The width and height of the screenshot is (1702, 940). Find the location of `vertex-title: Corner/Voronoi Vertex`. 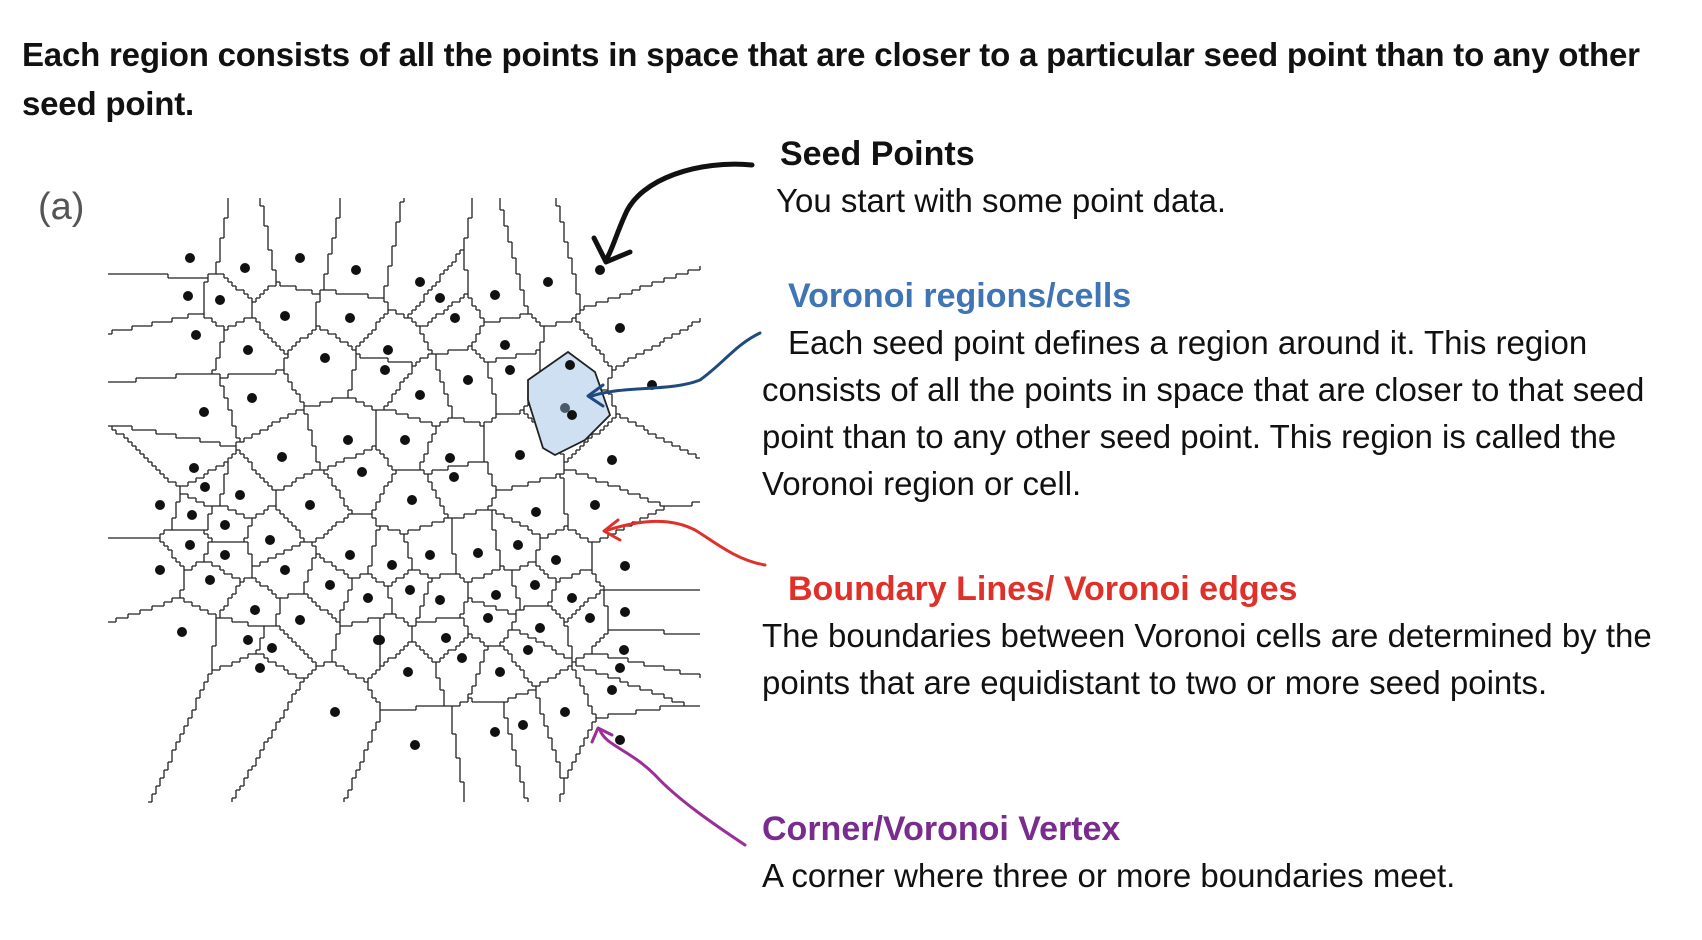

vertex-title: Corner/Voronoi Vertex is located at coordinates (941, 829).